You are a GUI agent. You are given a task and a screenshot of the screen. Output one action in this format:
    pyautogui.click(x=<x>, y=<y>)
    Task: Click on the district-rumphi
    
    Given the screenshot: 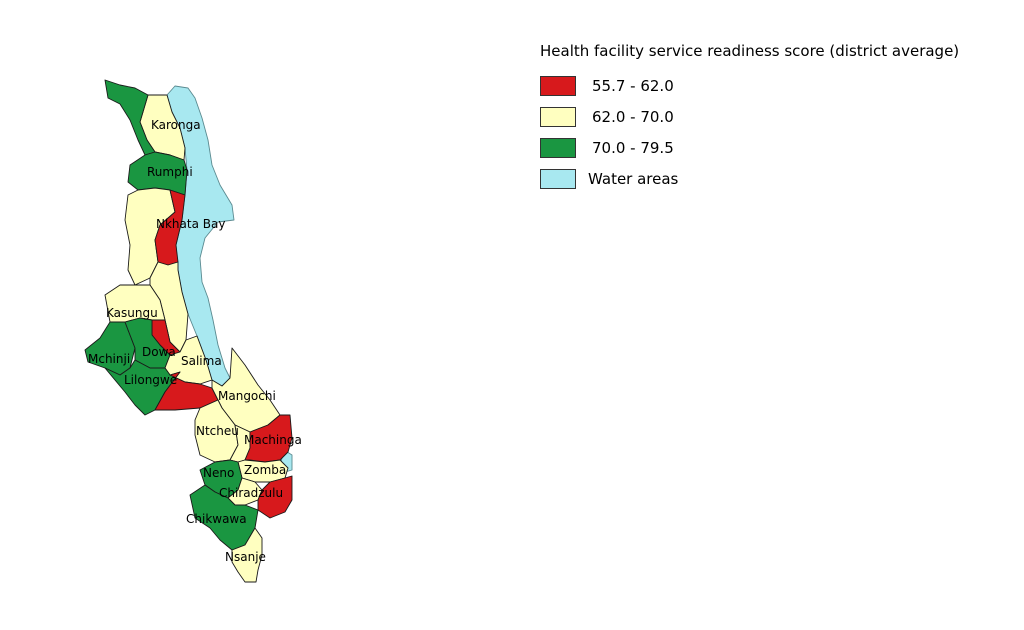 What is the action you would take?
    pyautogui.click(x=157, y=173)
    